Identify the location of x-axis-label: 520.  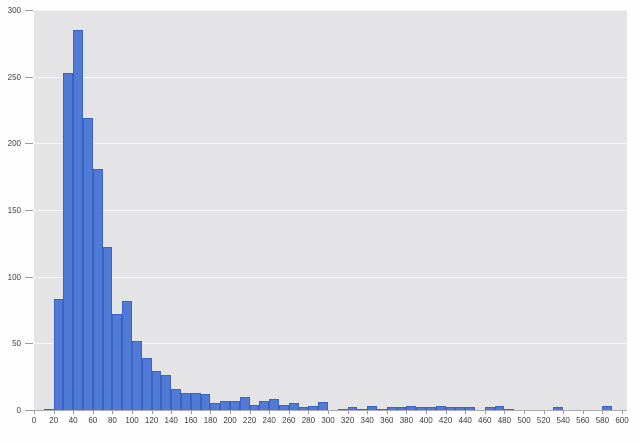
(543, 420).